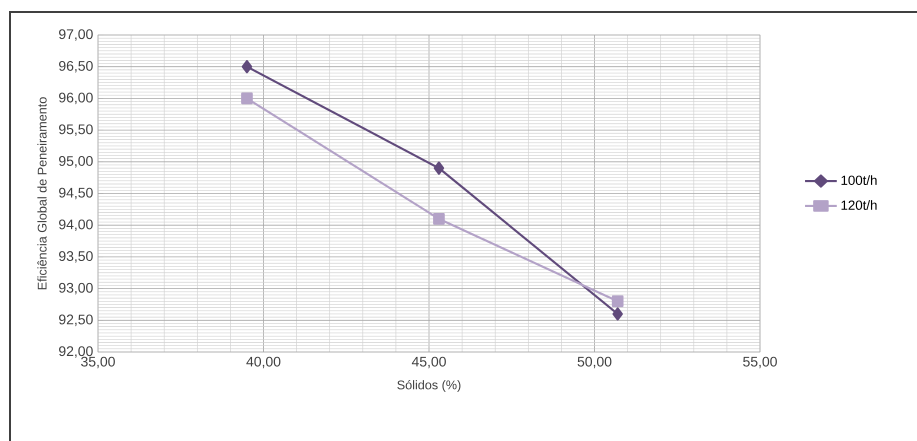  I want to click on y-tick-label: 92,00, so click(76, 352).